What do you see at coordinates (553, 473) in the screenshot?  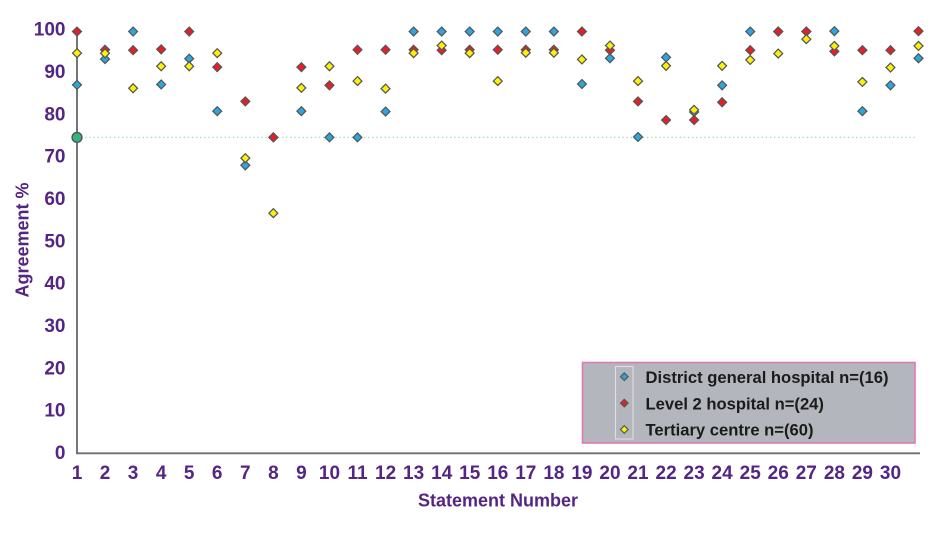 I see `svg-text: 18` at bounding box center [553, 473].